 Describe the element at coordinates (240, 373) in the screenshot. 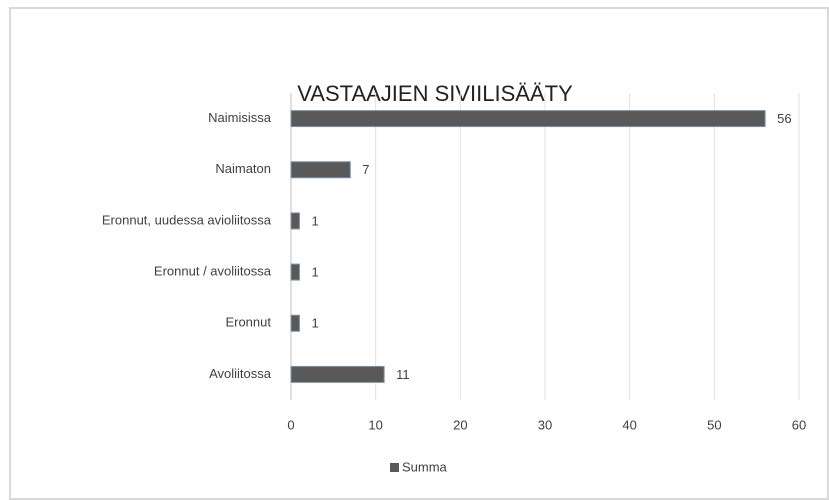

I see `y-tick-label: Avoliitossa` at that location.